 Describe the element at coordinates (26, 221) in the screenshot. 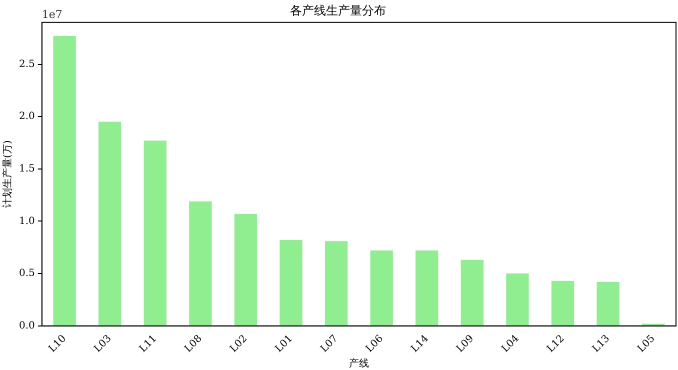

I see `y-tick-label: 1.0` at that location.